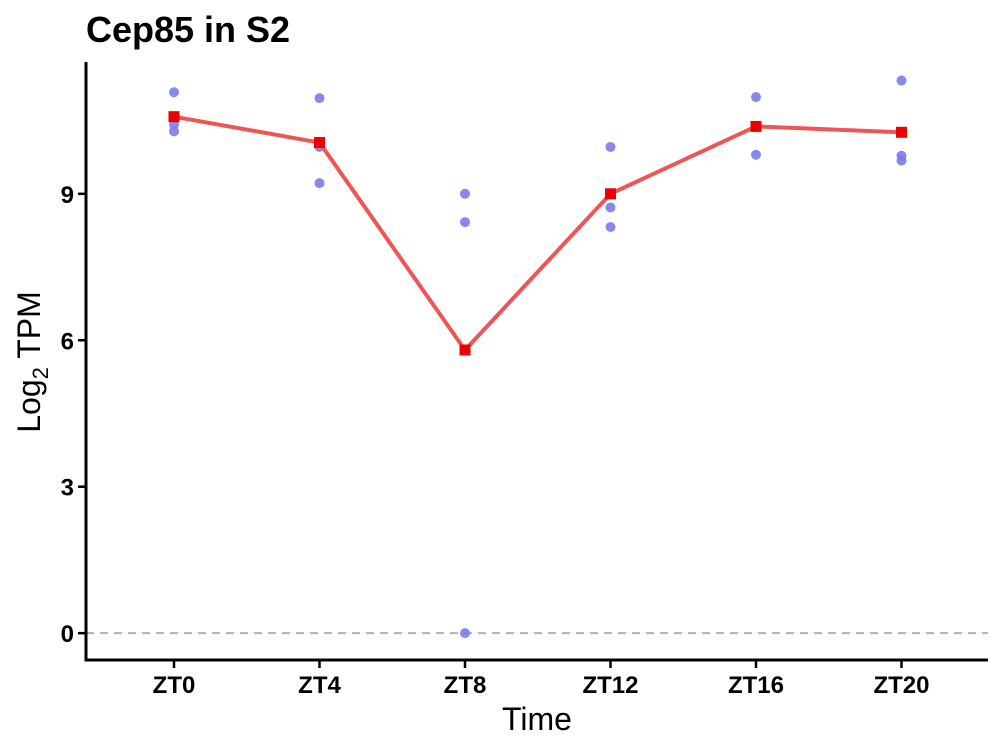  I want to click on chart-title: Cep85 in S2, so click(188, 29).